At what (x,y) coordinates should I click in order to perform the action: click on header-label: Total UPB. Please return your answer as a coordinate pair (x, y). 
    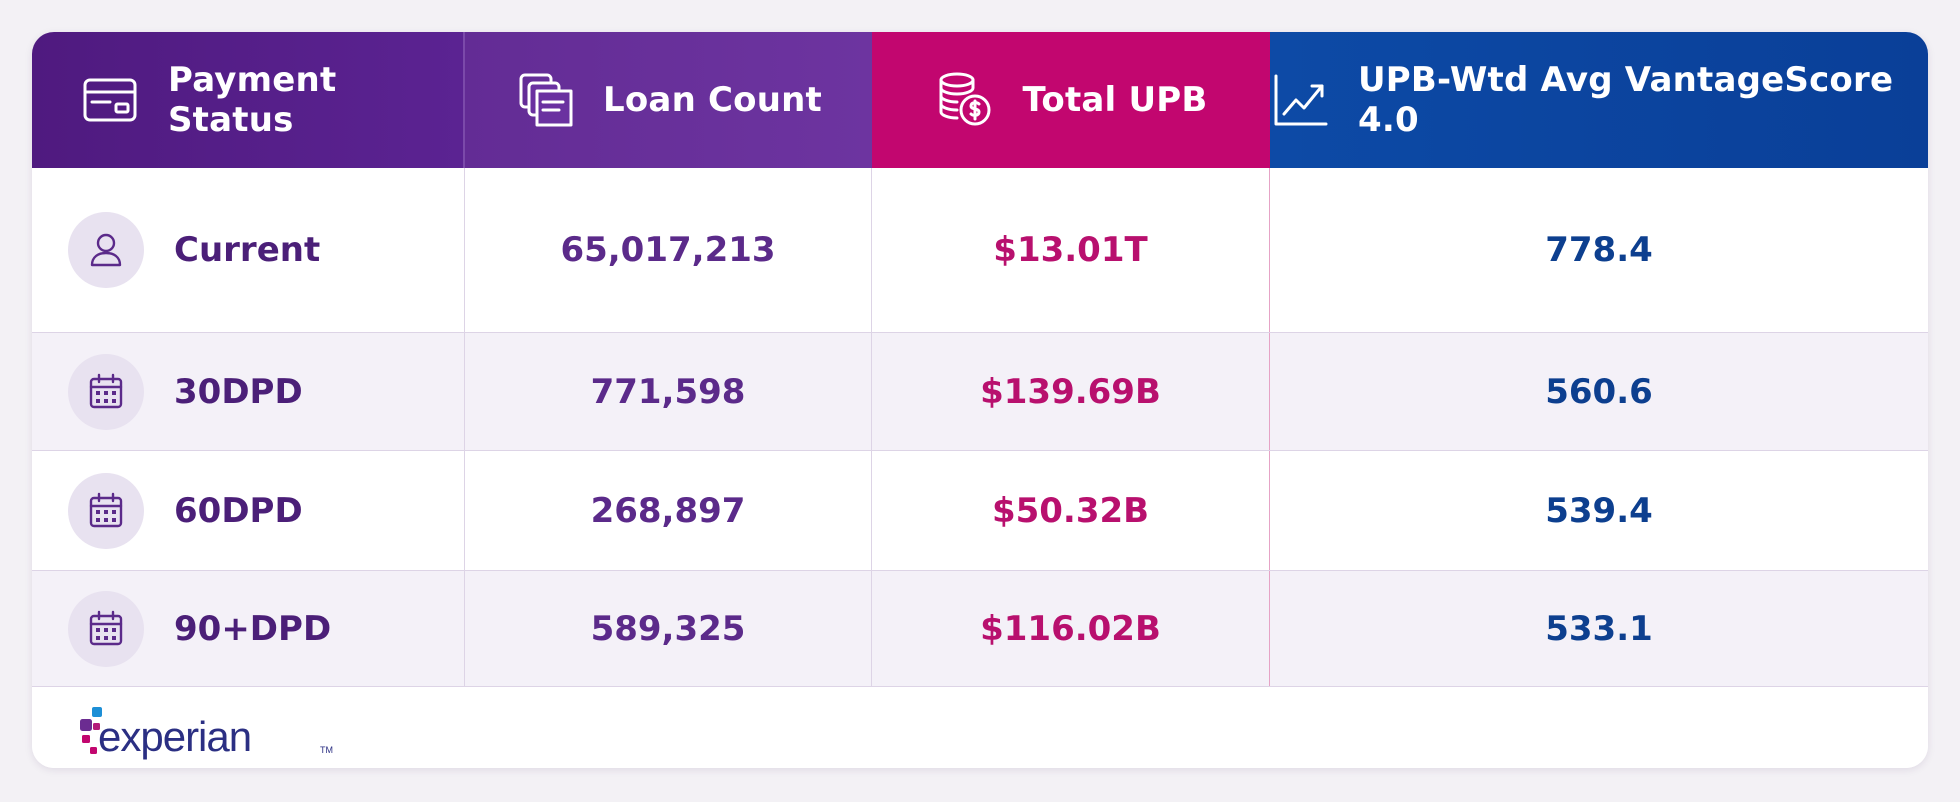
    Looking at the image, I should click on (1115, 100).